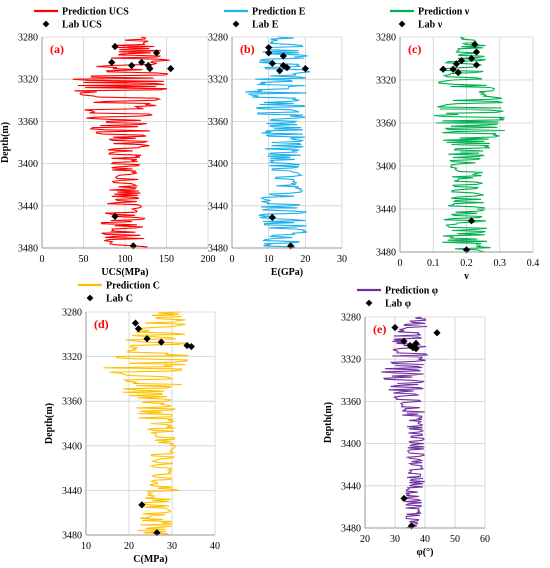  What do you see at coordinates (265, 25) in the screenshot?
I see `legend-lab-label: Lab E` at bounding box center [265, 25].